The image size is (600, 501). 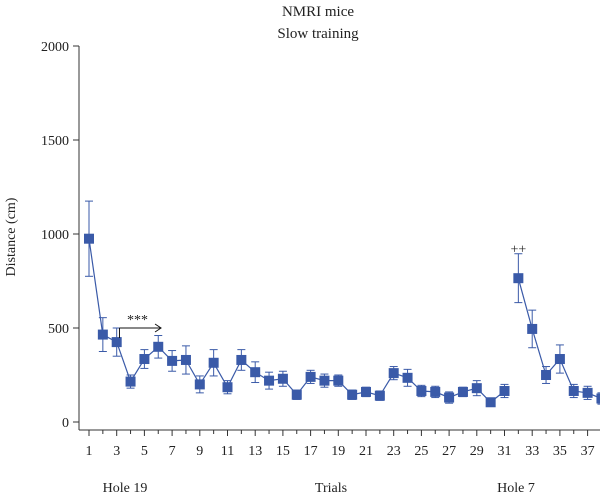 I want to click on annotation-significance: ***, so click(x=137, y=320).